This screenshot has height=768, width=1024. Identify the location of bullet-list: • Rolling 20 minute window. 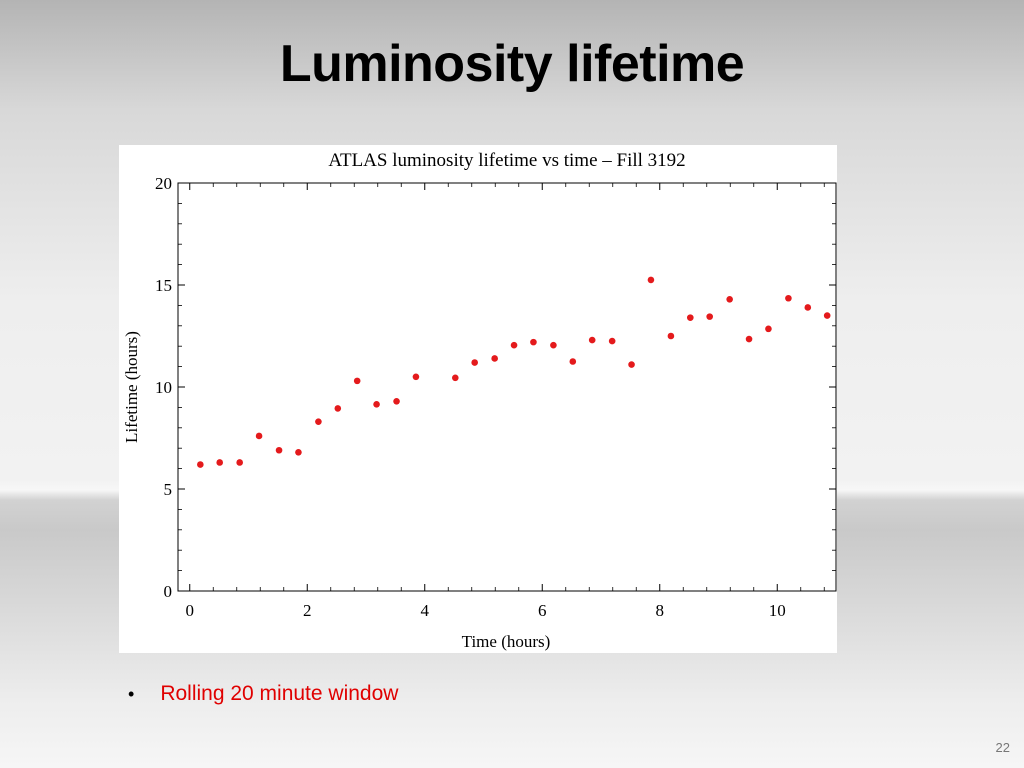
(263, 694).